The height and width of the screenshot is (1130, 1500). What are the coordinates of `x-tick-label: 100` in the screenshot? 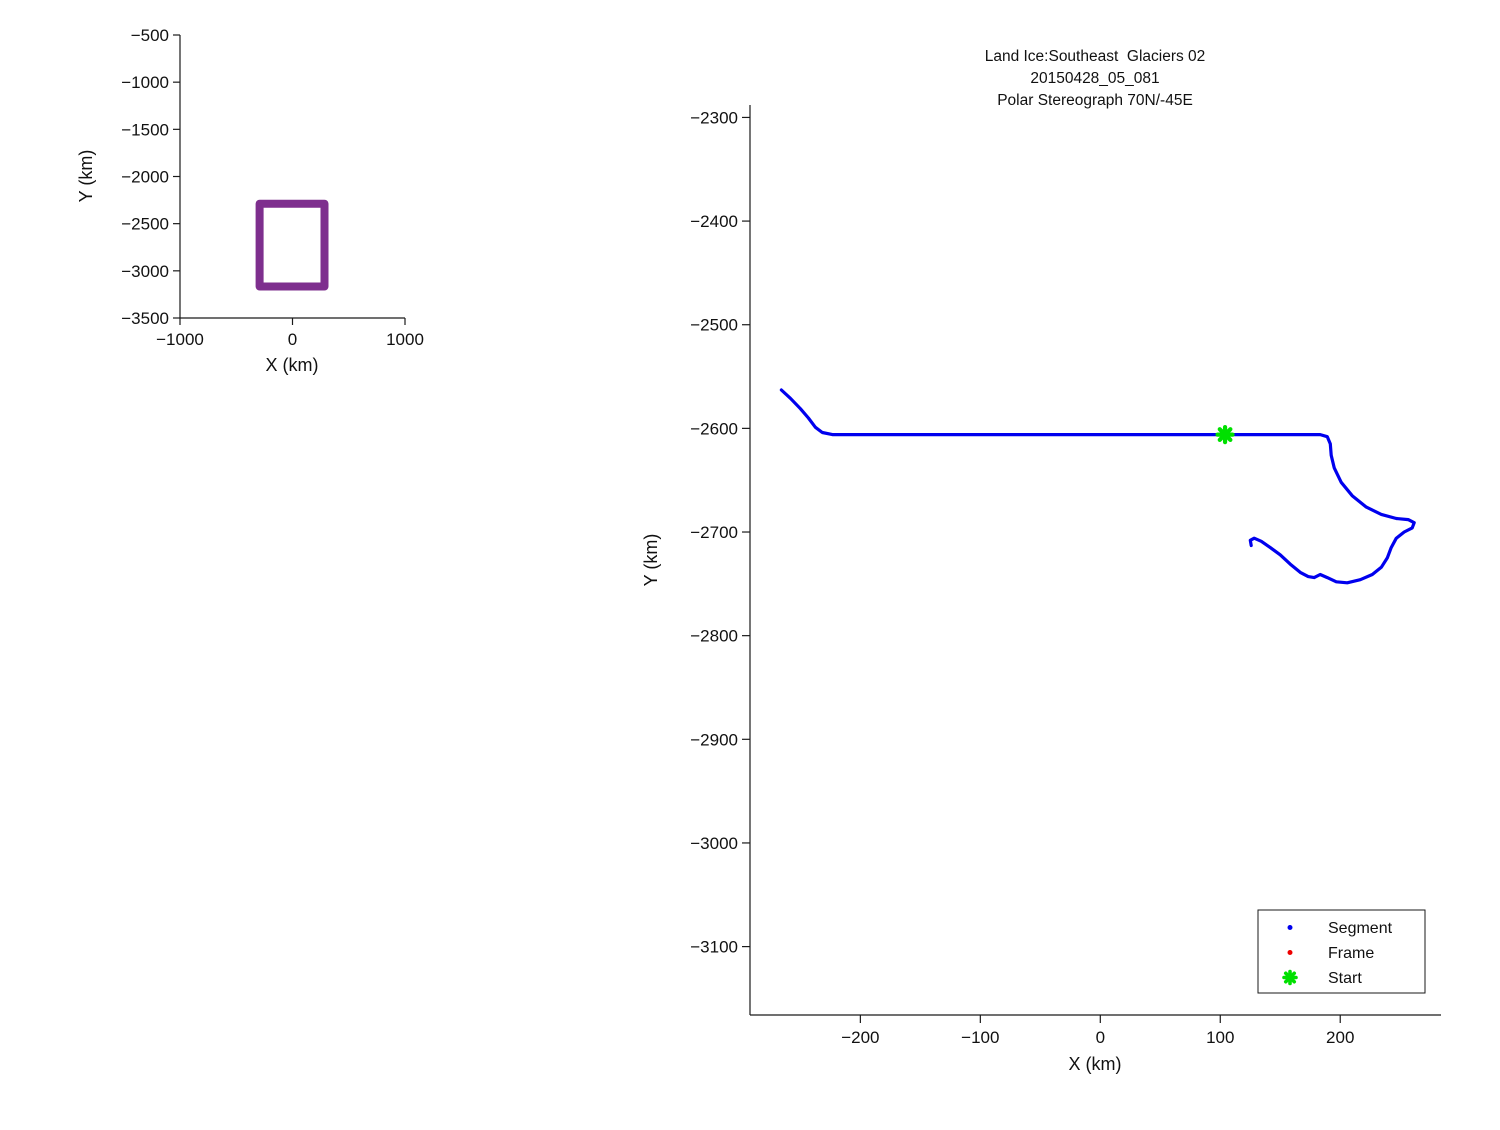 It's located at (1220, 1037).